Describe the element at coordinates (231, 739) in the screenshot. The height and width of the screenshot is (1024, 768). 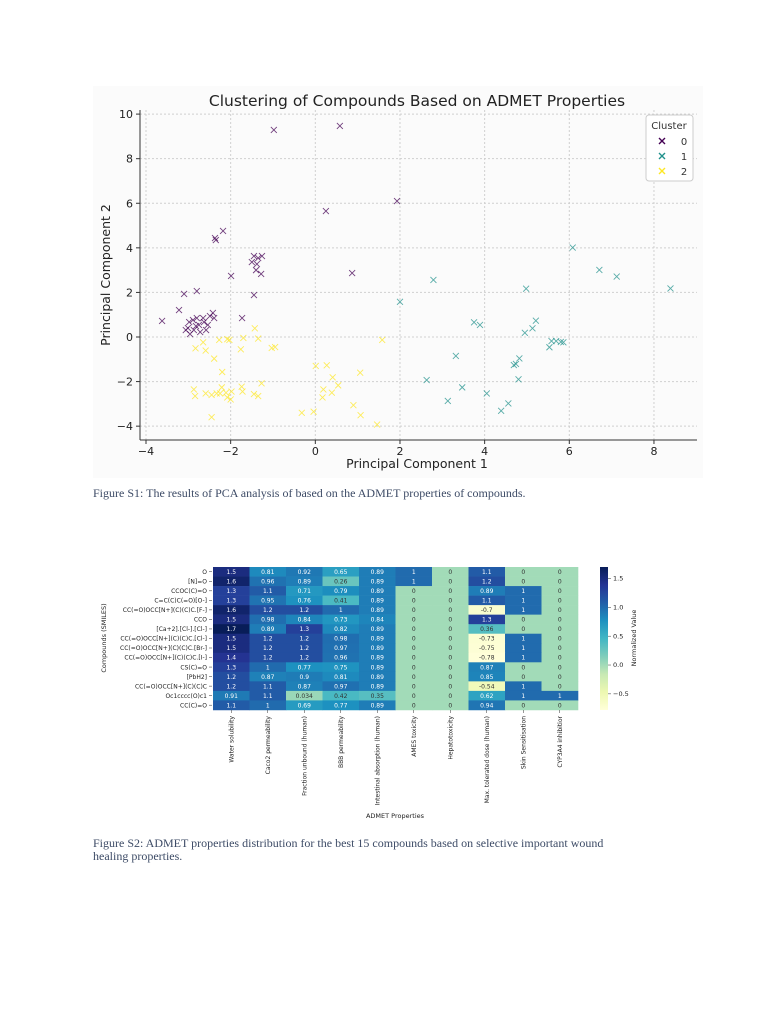
I see `column-label: Water solubility` at that location.